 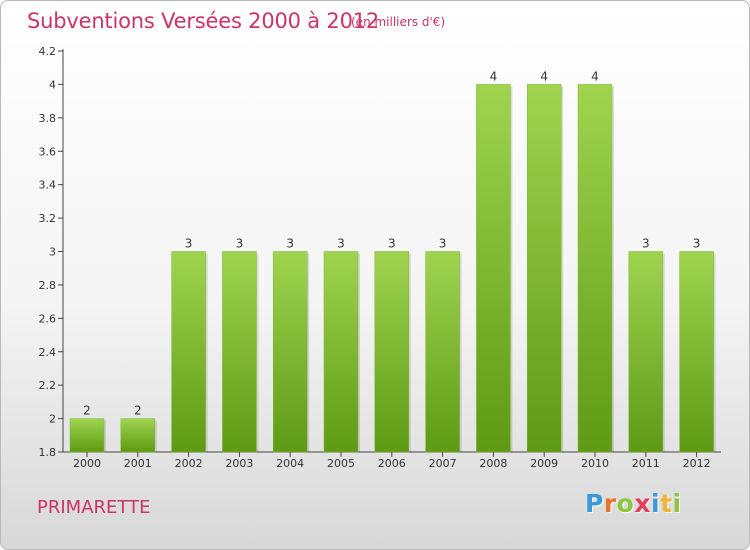 What do you see at coordinates (610, 503) in the screenshot?
I see `logo-letter: r` at bounding box center [610, 503].